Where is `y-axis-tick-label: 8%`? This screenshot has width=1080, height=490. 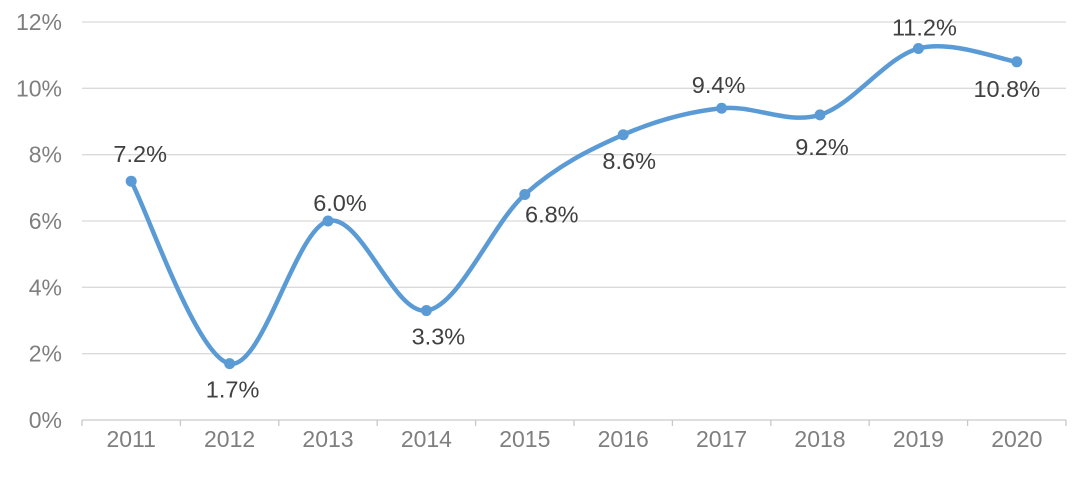
y-axis-tick-label: 8% is located at coordinates (45, 155).